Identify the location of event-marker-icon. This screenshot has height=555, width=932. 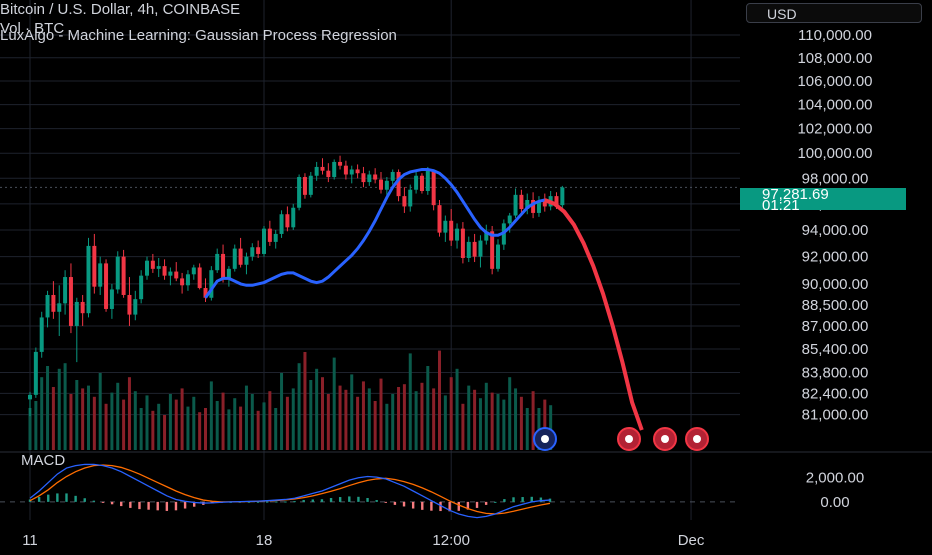
(545, 439).